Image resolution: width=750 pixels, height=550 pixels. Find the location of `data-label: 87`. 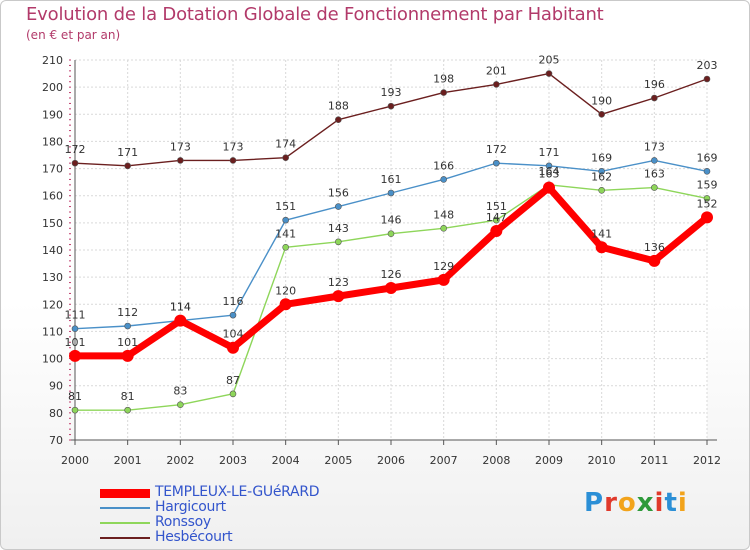

data-label: 87 is located at coordinates (233, 380).